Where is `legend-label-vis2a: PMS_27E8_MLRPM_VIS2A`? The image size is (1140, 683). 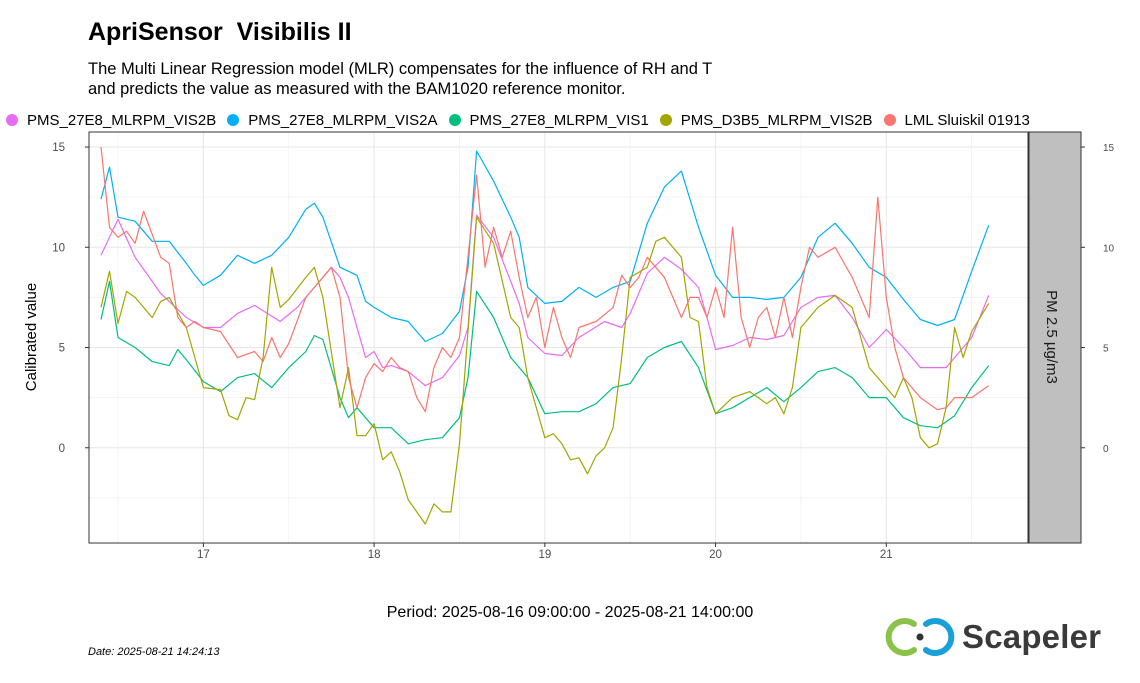 legend-label-vis2a: PMS_27E8_MLRPM_VIS2A is located at coordinates (343, 120).